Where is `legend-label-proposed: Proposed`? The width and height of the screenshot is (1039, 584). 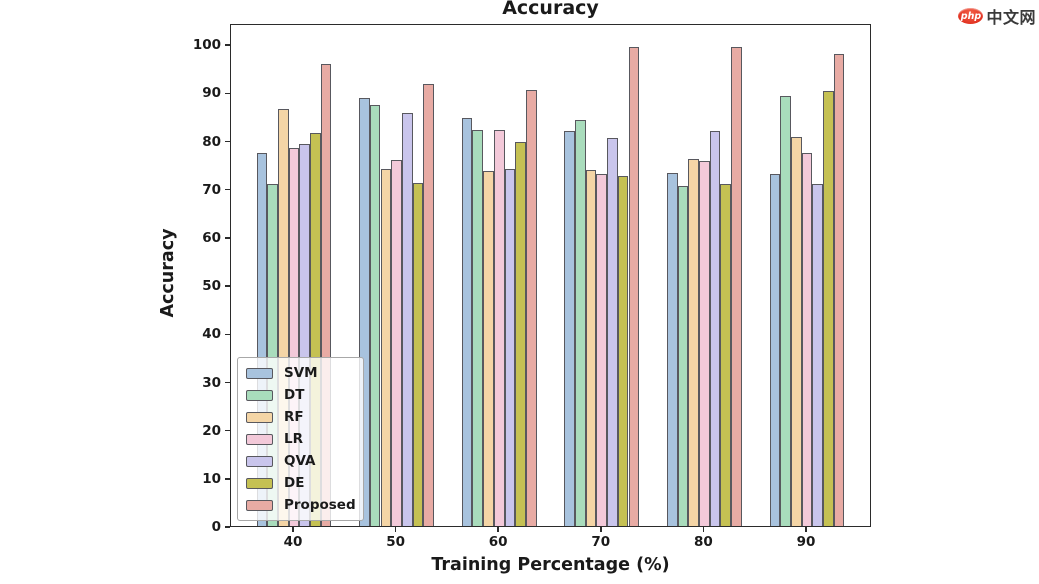 legend-label-proposed: Proposed is located at coordinates (320, 505).